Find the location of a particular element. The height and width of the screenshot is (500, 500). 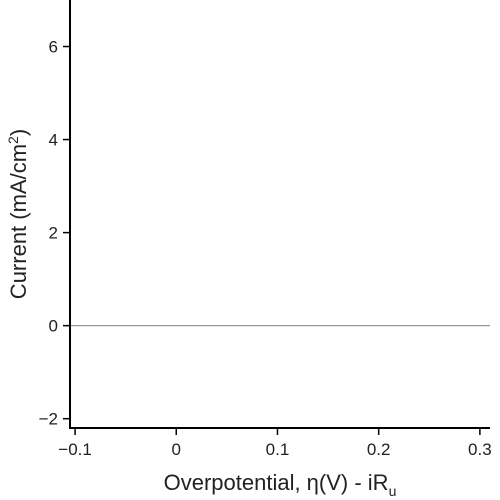

y-tick-label: 0 is located at coordinates (53, 326).